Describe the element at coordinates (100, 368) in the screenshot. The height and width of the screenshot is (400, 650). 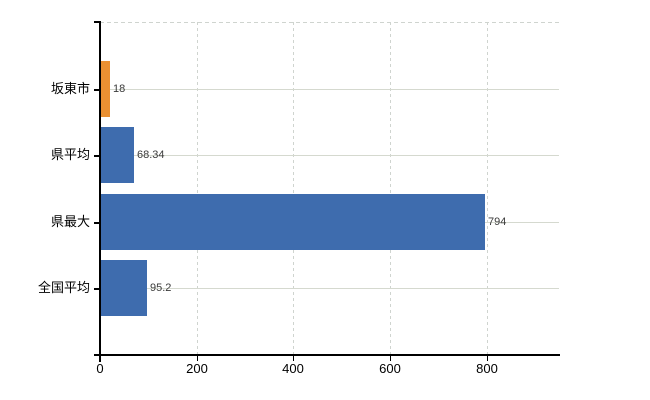
I see `x-tick-label: 0` at that location.